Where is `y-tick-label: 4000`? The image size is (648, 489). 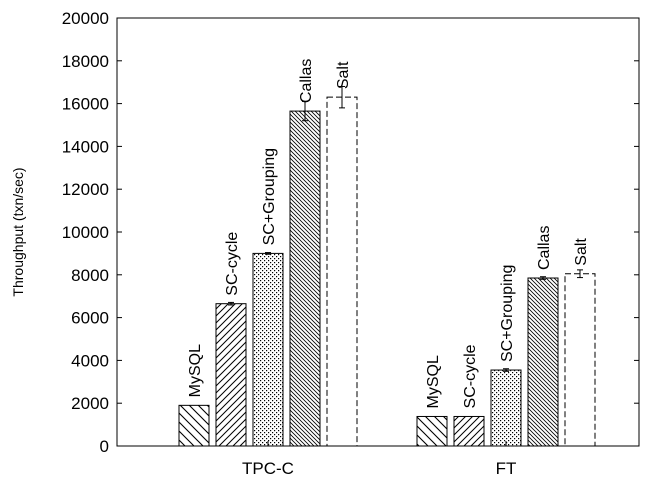 y-tick-label: 4000 is located at coordinates (90, 360).